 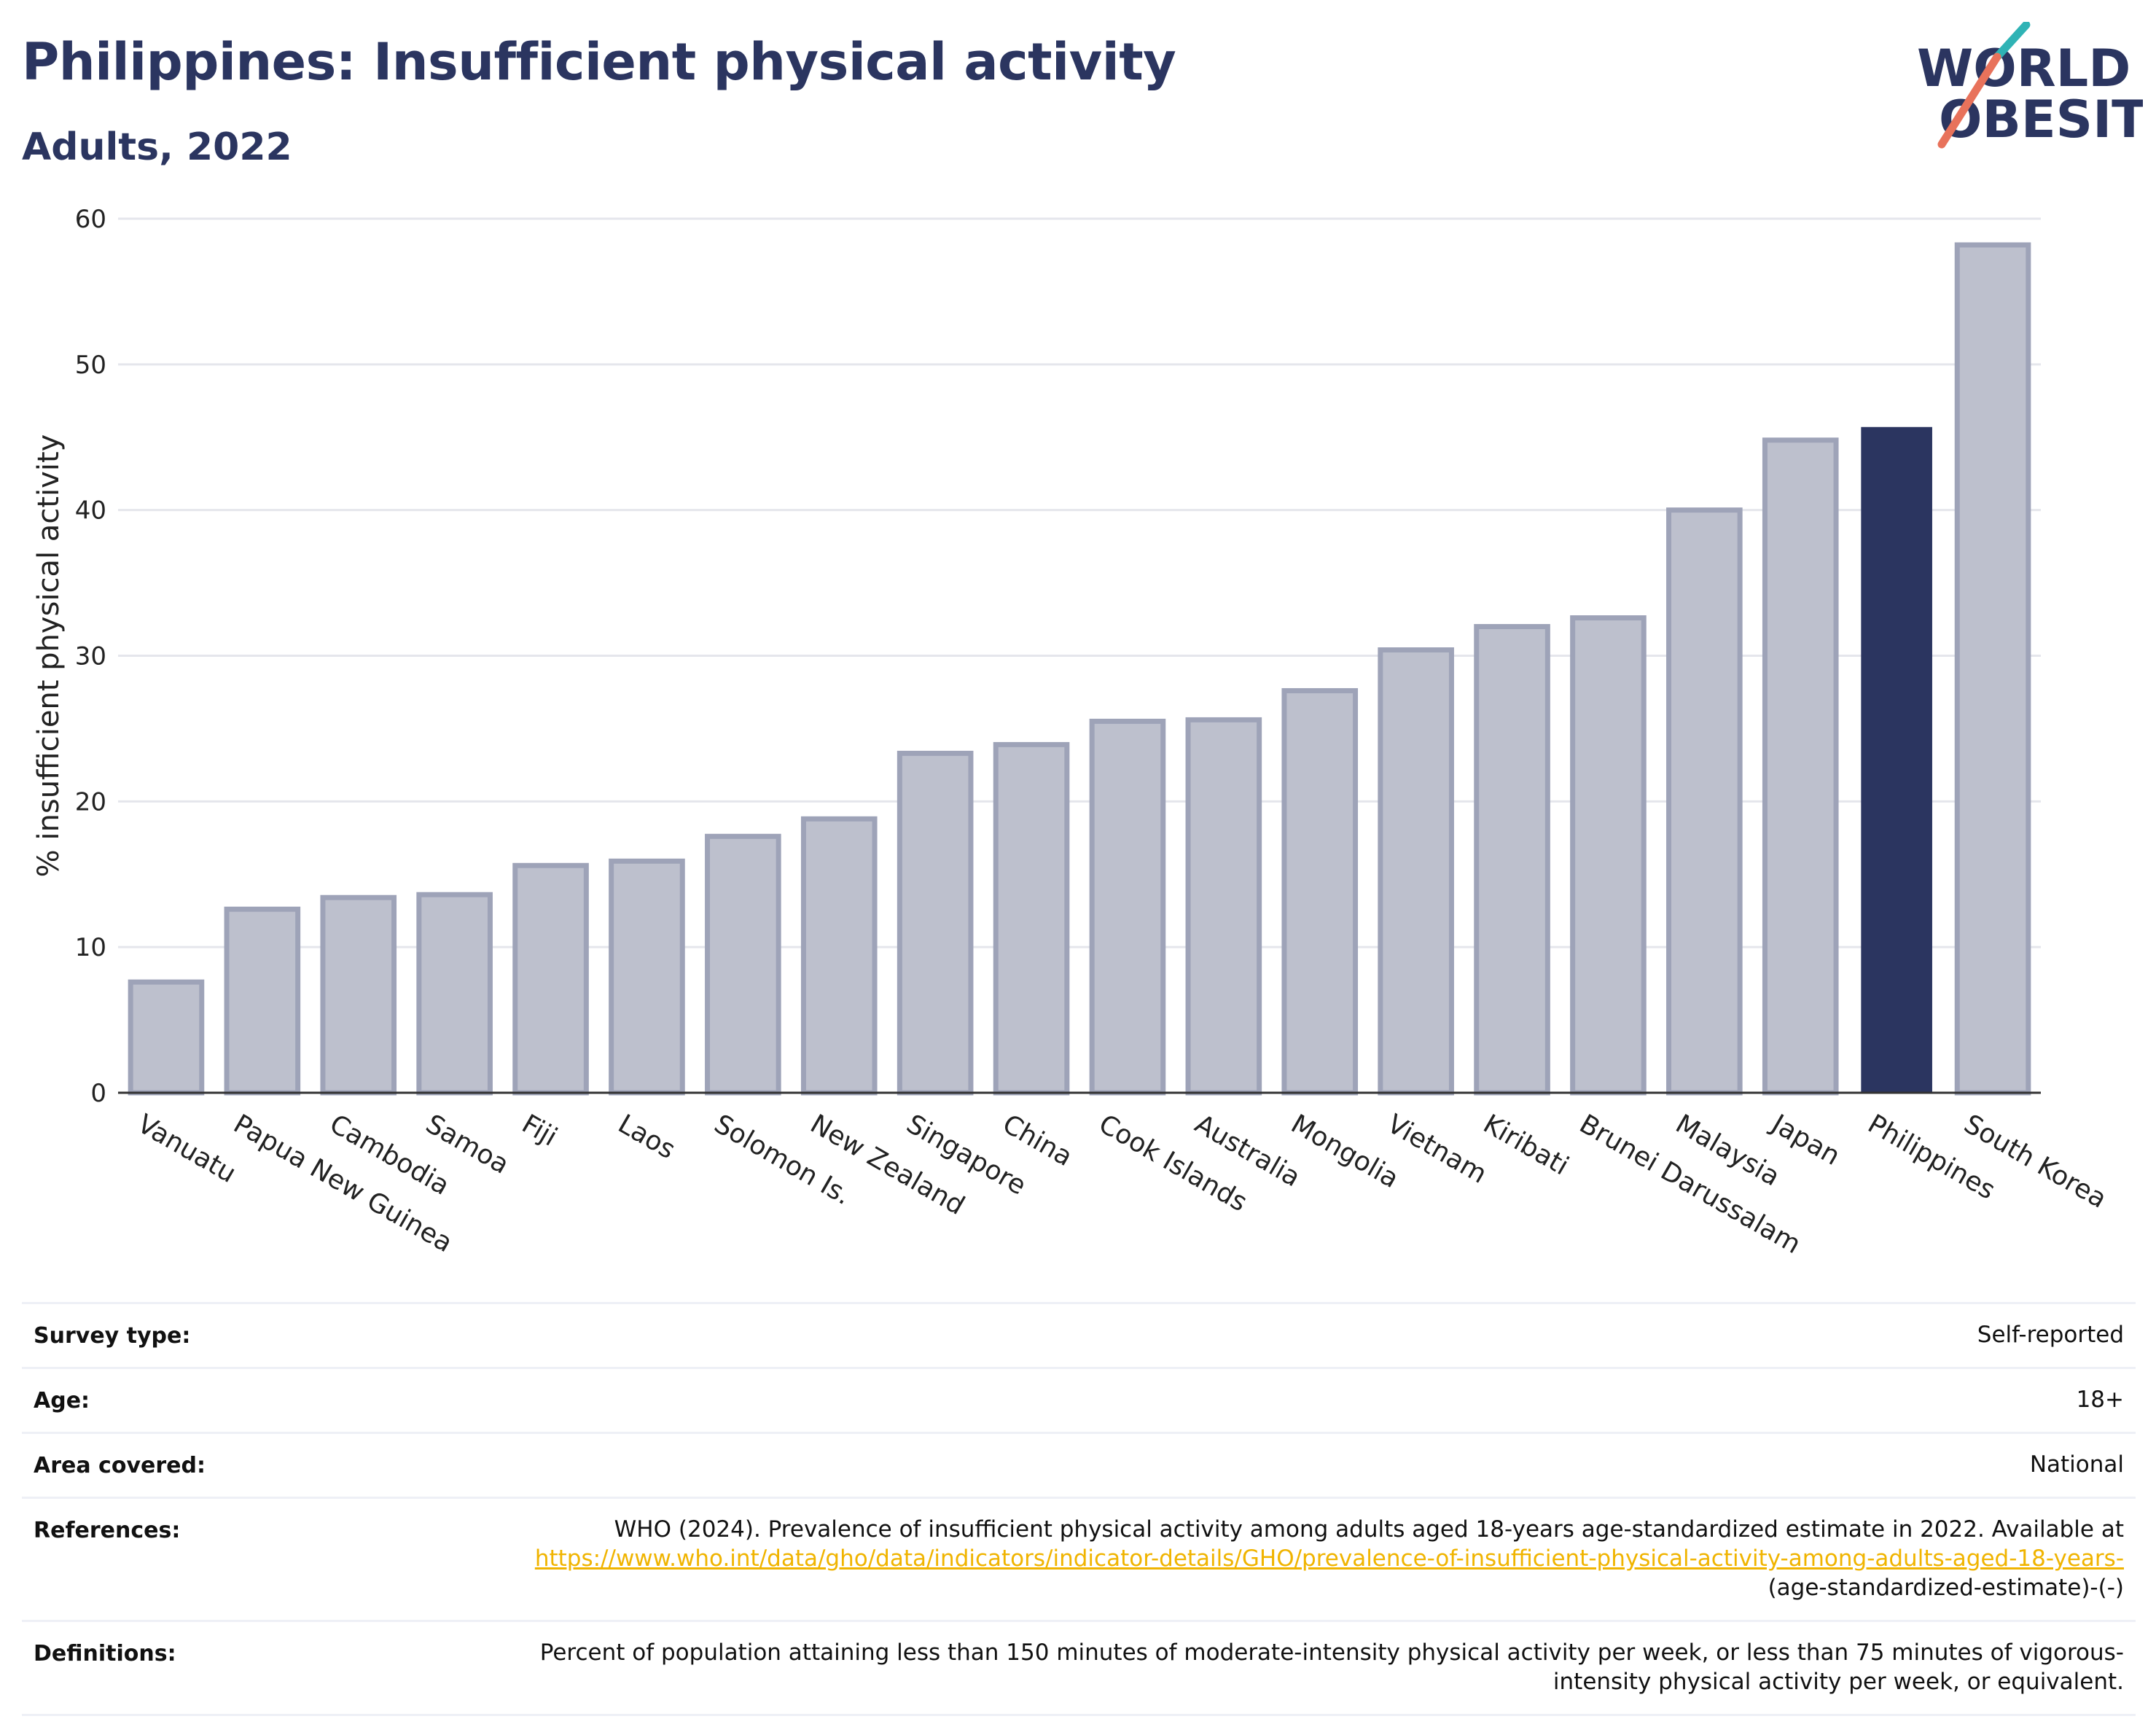 I want to click on survey-type-value: Self-reported, so click(x=2050, y=1335).